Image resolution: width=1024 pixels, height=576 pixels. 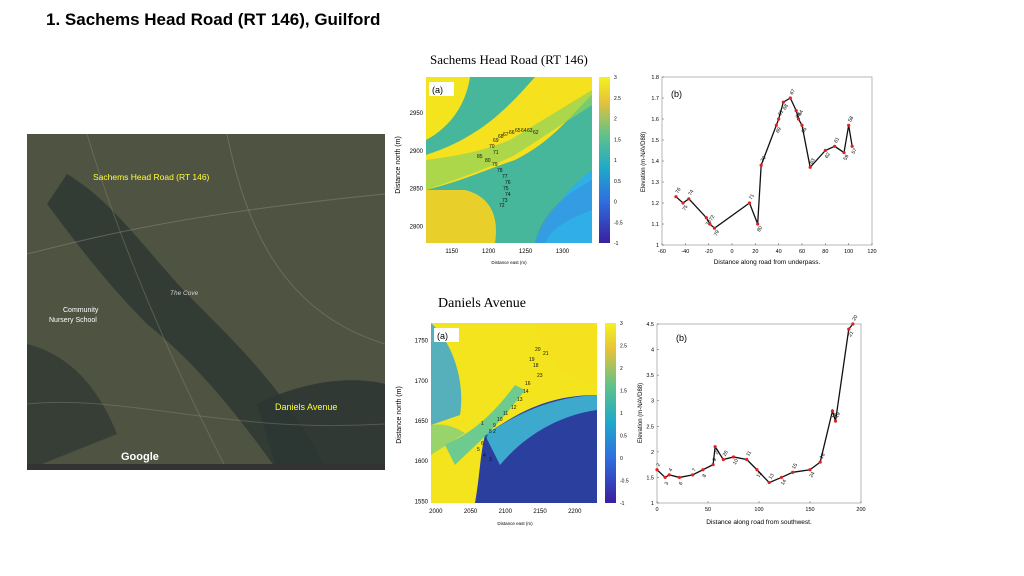 What do you see at coordinates (655, 183) in the screenshot?
I see `top-line-ytick-label: 1.3` at bounding box center [655, 183].